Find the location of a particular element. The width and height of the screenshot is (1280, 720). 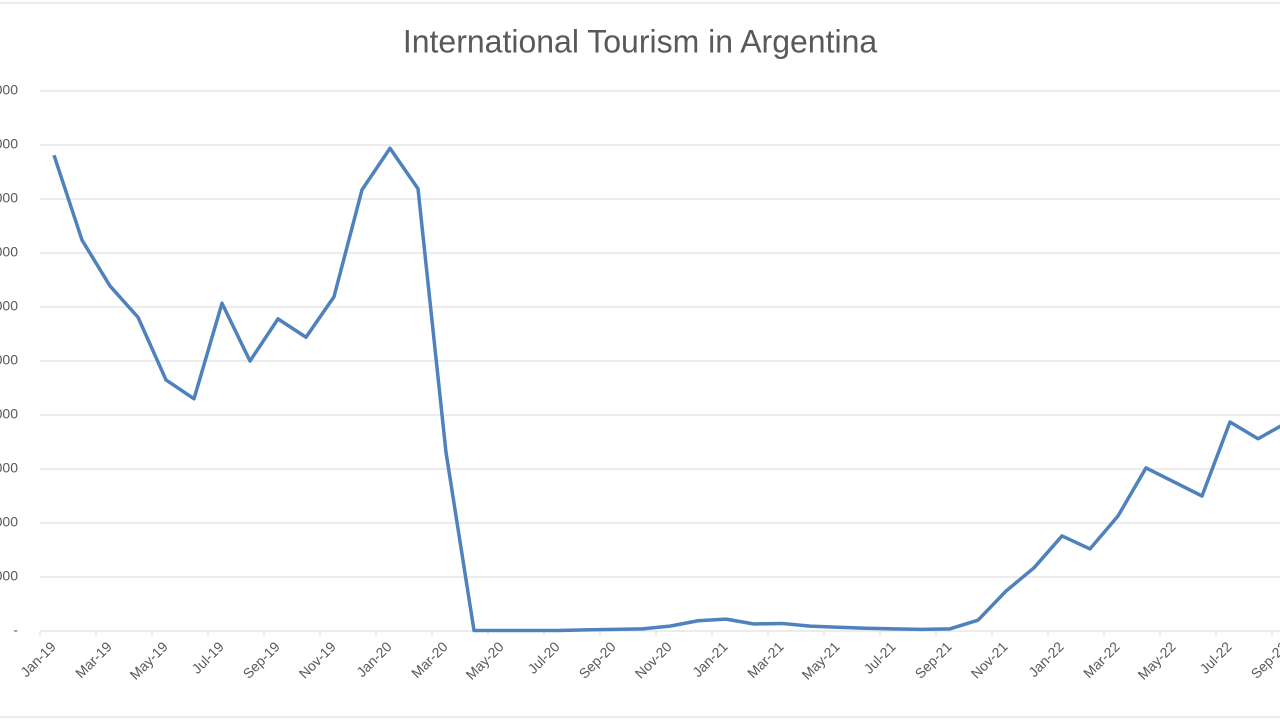

y-tick-label: 100,000 is located at coordinates (9, 576).